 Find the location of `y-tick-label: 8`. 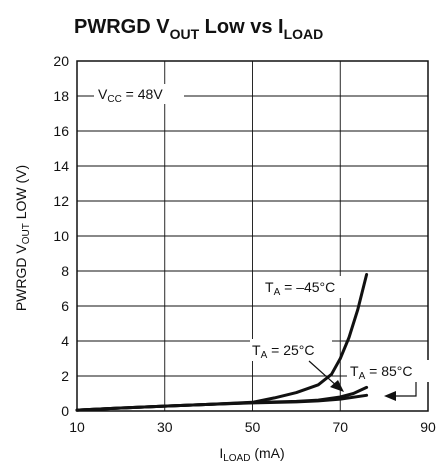

y-tick-label: 8 is located at coordinates (65, 271).